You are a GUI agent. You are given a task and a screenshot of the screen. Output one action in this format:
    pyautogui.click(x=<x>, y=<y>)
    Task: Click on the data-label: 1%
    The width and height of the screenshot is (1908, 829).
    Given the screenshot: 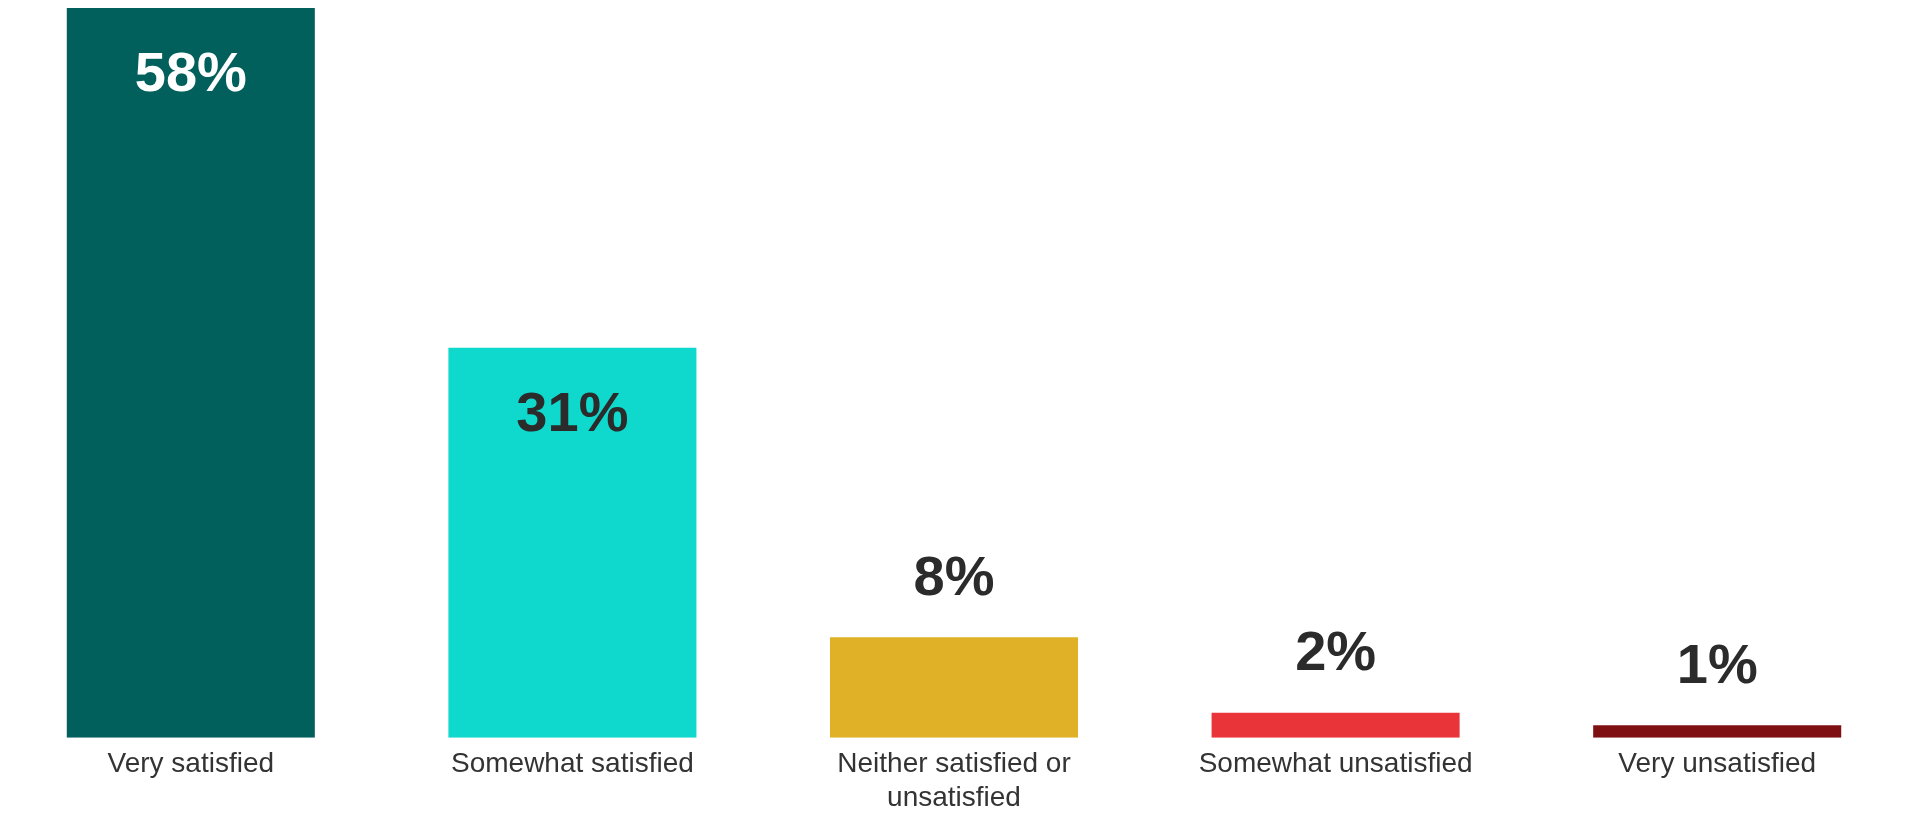 What is the action you would take?
    pyautogui.click(x=1717, y=663)
    